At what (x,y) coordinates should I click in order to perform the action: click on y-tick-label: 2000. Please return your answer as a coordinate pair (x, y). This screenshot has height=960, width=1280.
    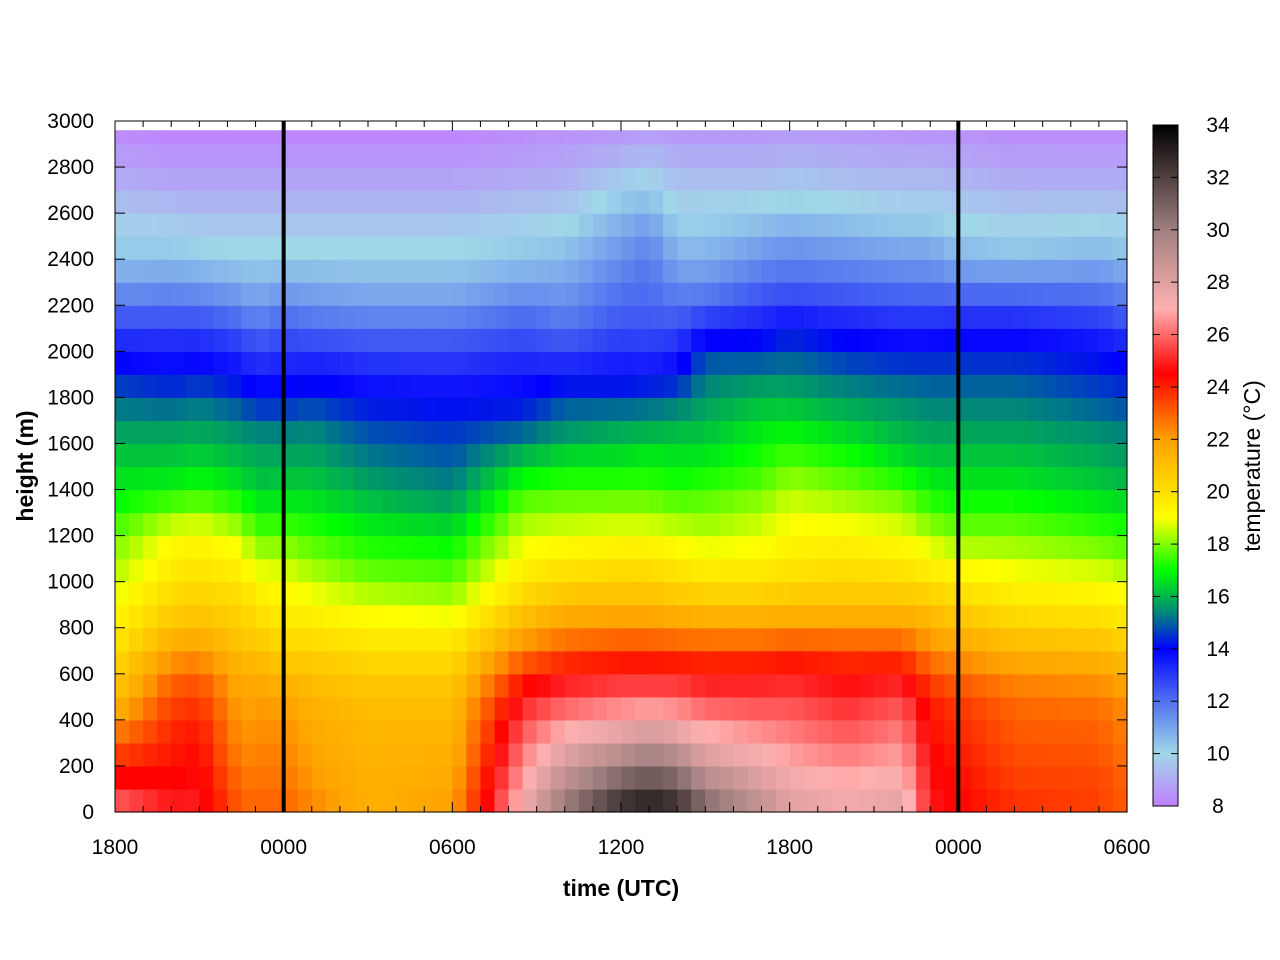
    Looking at the image, I should click on (70, 351).